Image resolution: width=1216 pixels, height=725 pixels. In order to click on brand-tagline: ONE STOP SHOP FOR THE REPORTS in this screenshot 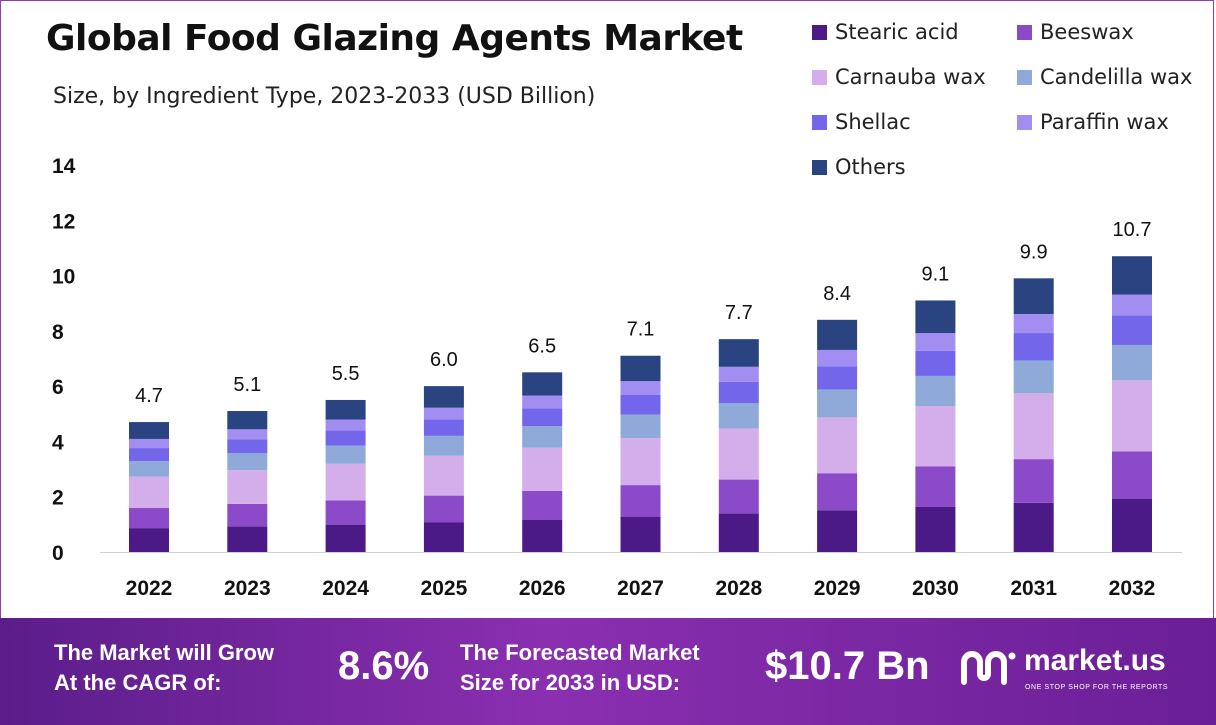, I will do `click(1097, 687)`.